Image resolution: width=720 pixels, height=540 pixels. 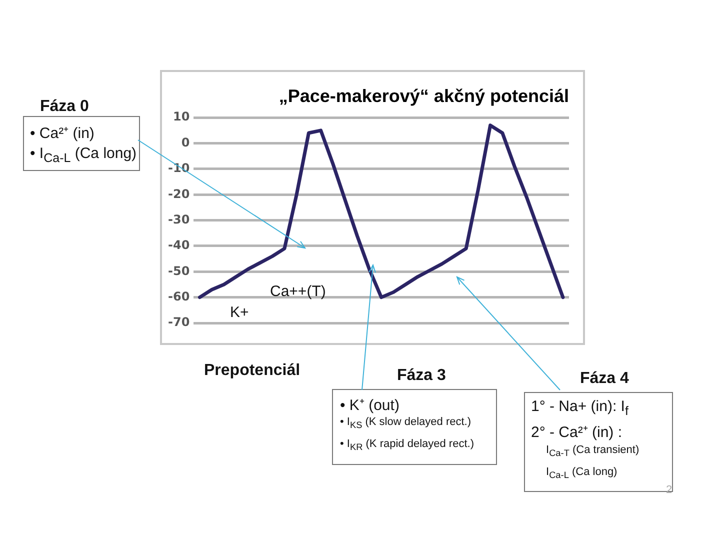 What do you see at coordinates (179, 296) in the screenshot?
I see `y-tick-label: -60` at bounding box center [179, 296].